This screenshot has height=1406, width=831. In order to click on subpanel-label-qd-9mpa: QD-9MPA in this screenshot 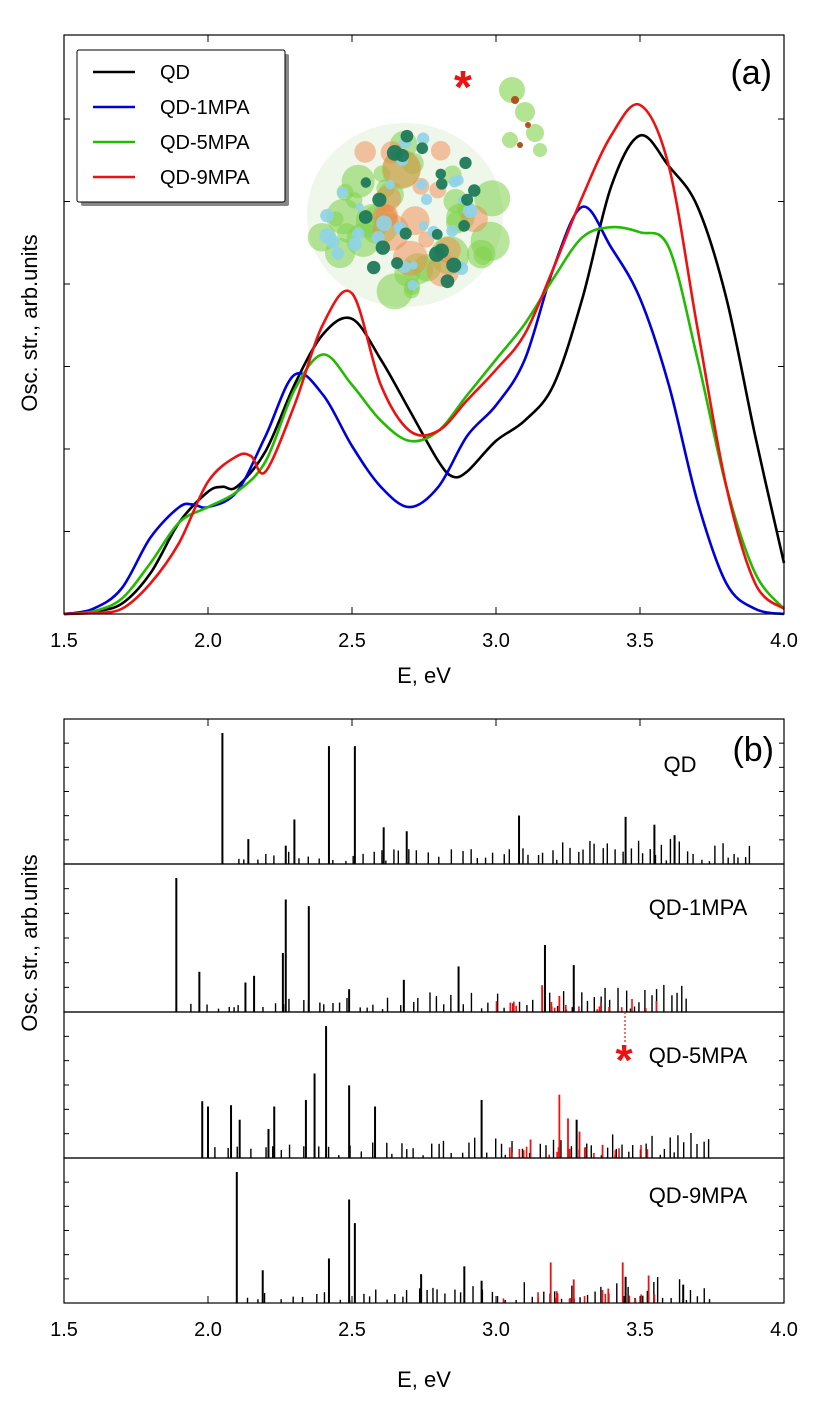, I will do `click(698, 1195)`.